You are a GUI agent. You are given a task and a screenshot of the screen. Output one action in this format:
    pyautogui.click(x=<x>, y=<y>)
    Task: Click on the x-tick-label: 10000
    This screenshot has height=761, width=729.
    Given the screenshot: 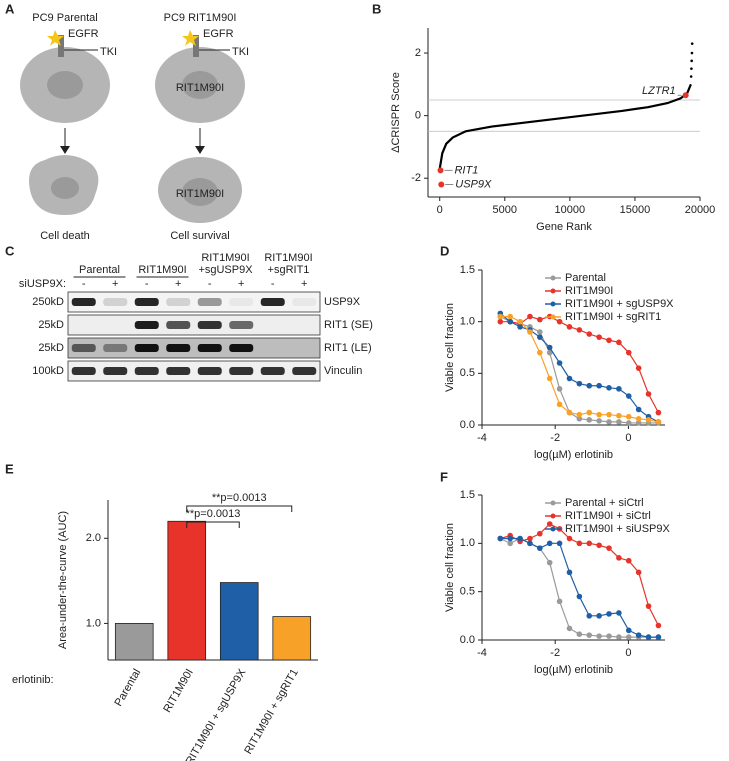 What is the action you would take?
    pyautogui.click(x=570, y=210)
    